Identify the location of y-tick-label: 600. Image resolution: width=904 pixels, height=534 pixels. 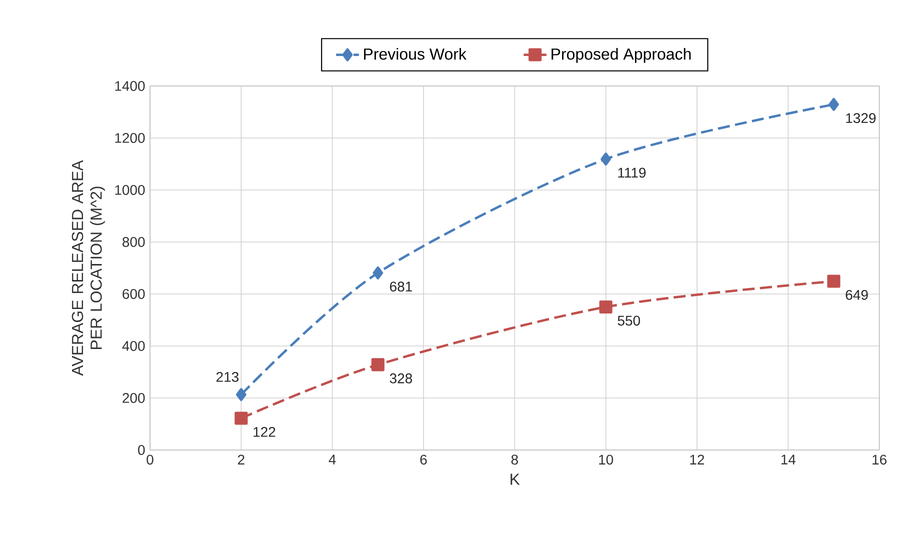
(133, 294).